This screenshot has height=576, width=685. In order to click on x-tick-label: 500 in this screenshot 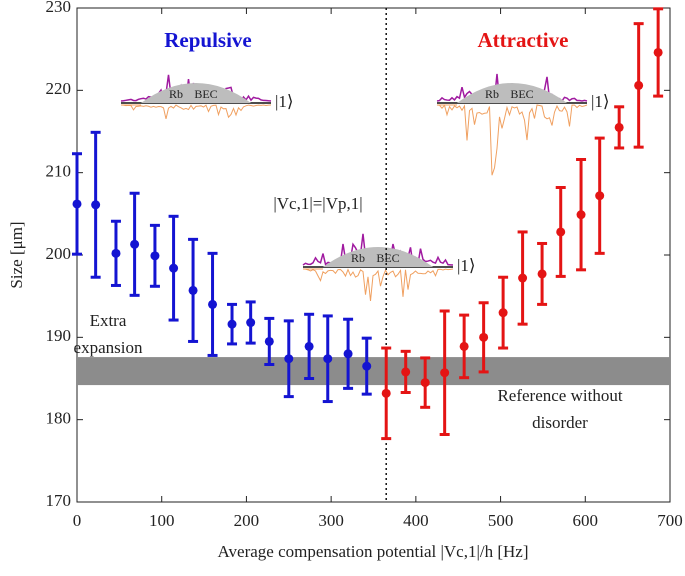, I will do `click(501, 520)`.